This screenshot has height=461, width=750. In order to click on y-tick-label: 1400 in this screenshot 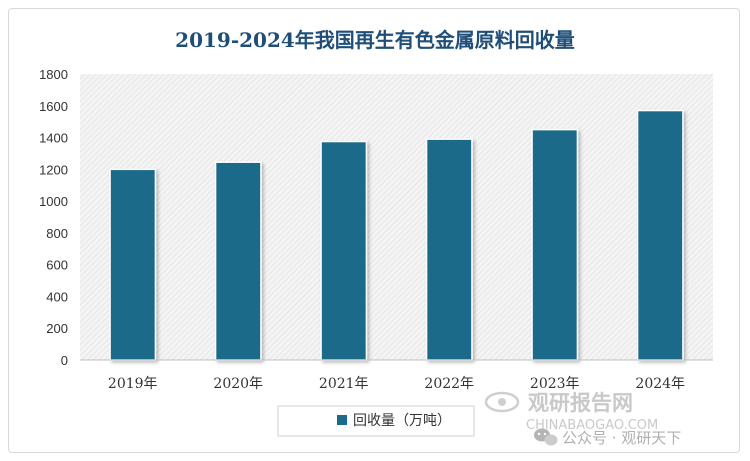, I will do `click(53, 138)`.